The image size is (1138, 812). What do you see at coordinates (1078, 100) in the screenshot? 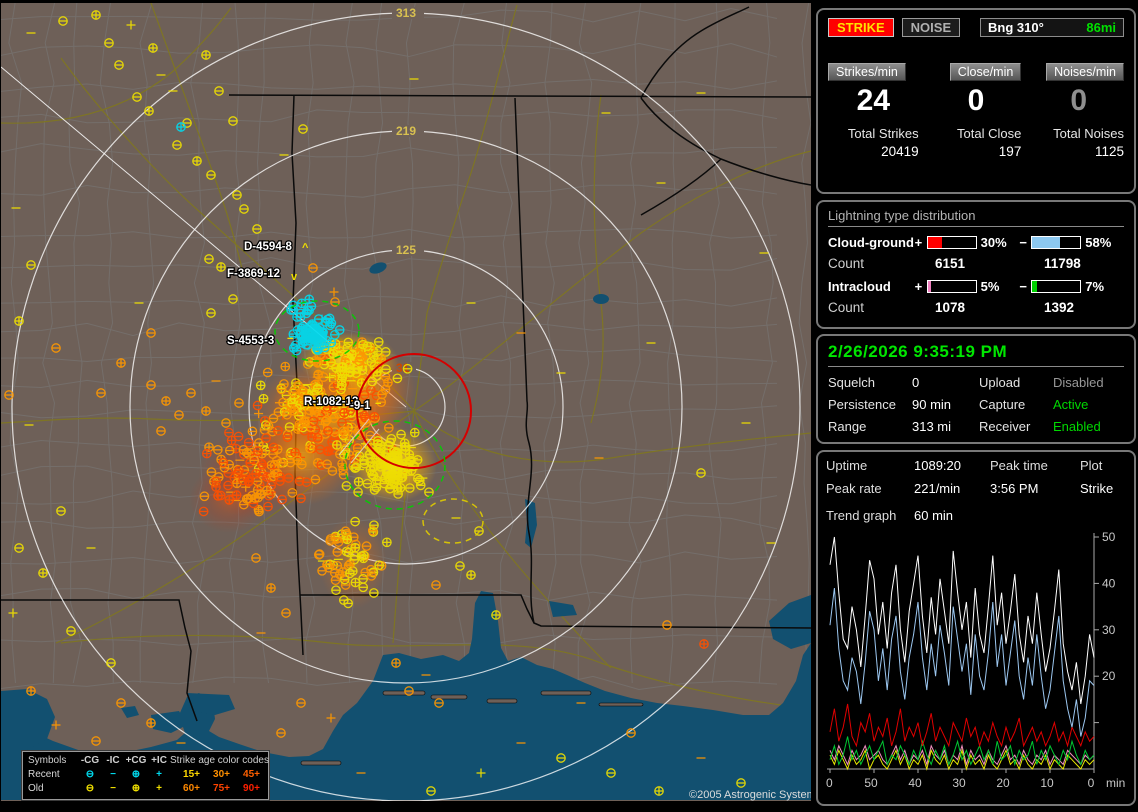
I see `noises-rate: 0` at bounding box center [1078, 100].